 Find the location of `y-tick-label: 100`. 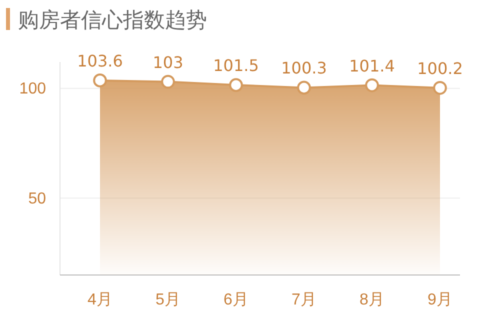

y-tick-label: 100 is located at coordinates (32, 89).